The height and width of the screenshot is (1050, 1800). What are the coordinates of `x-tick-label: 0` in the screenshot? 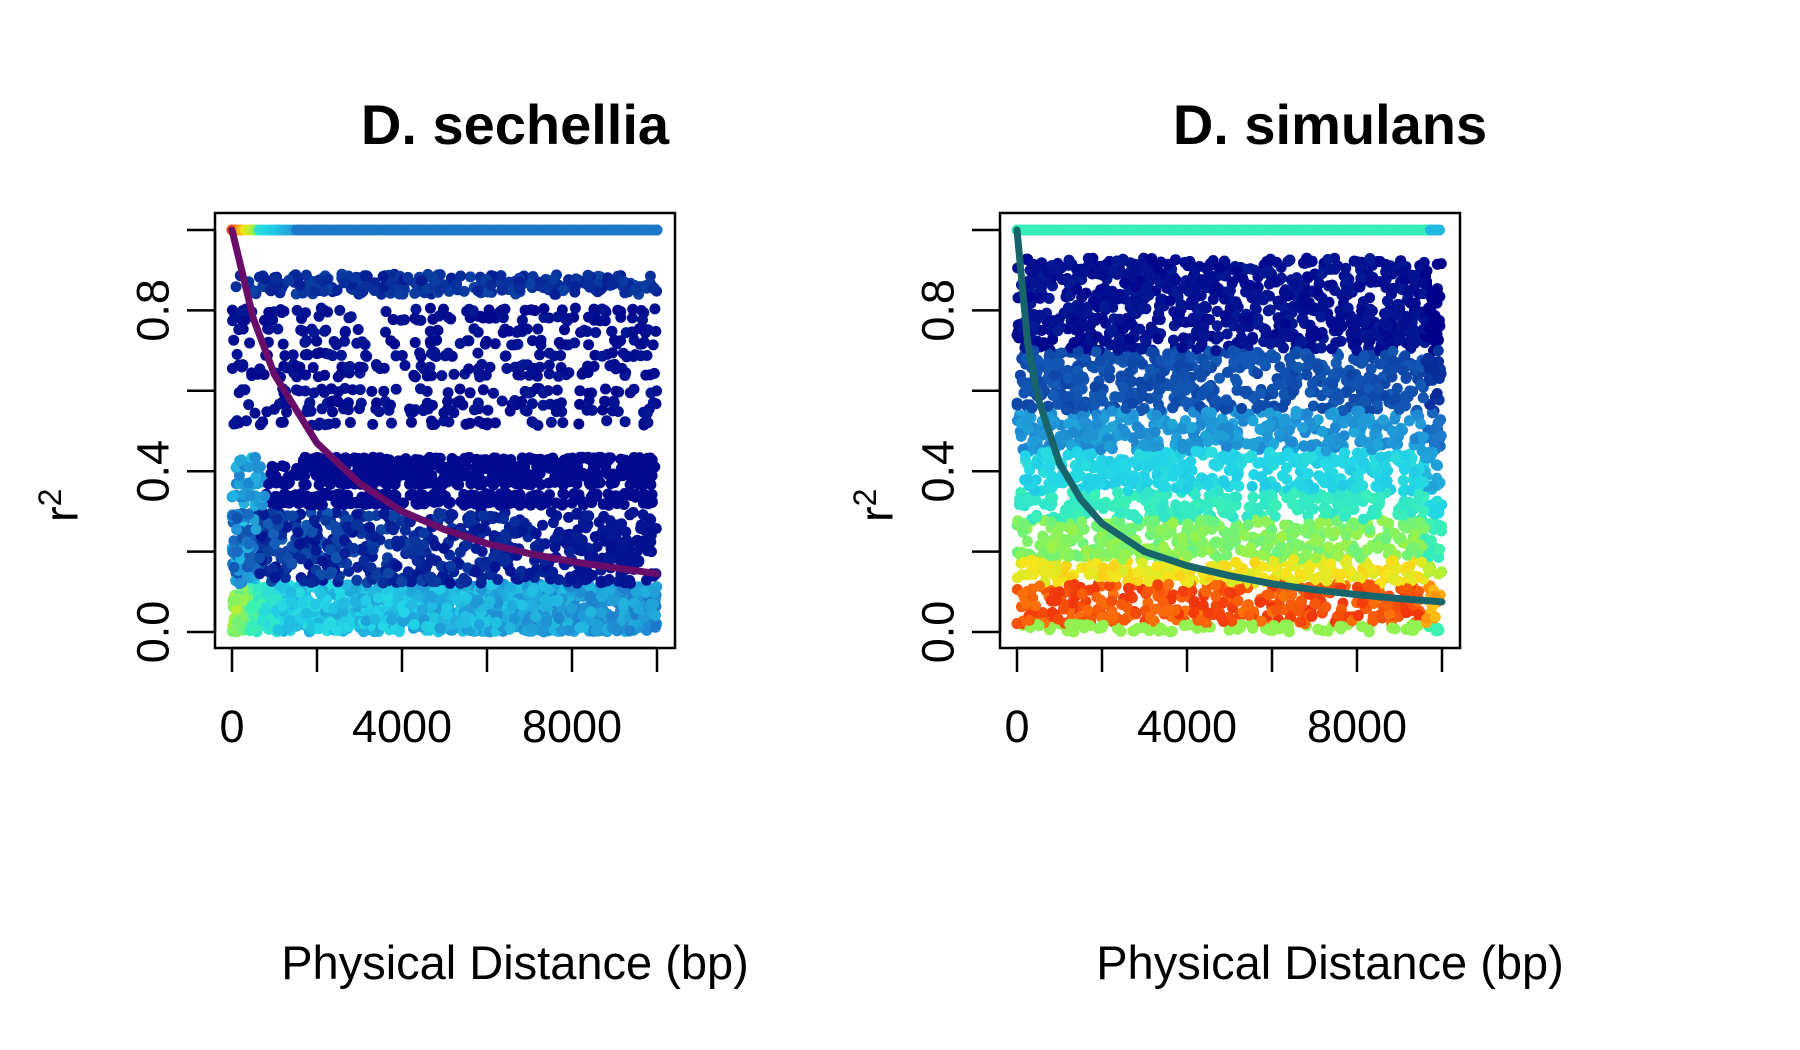 It's located at (231, 726).